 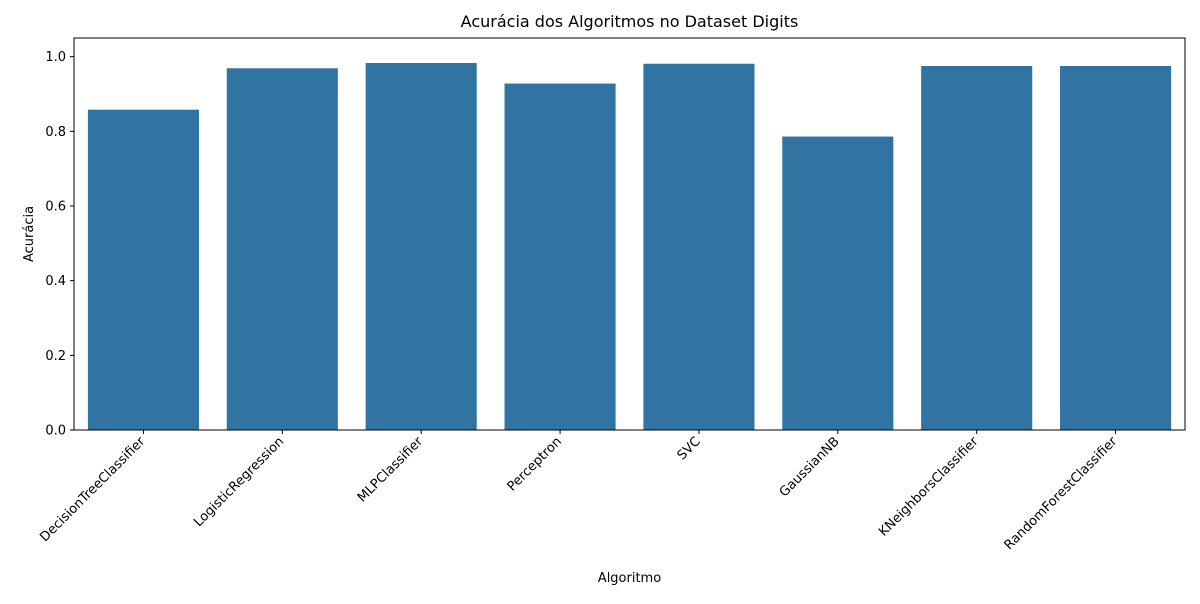 I want to click on bar-KNeighborsClassifier, so click(x=977, y=248).